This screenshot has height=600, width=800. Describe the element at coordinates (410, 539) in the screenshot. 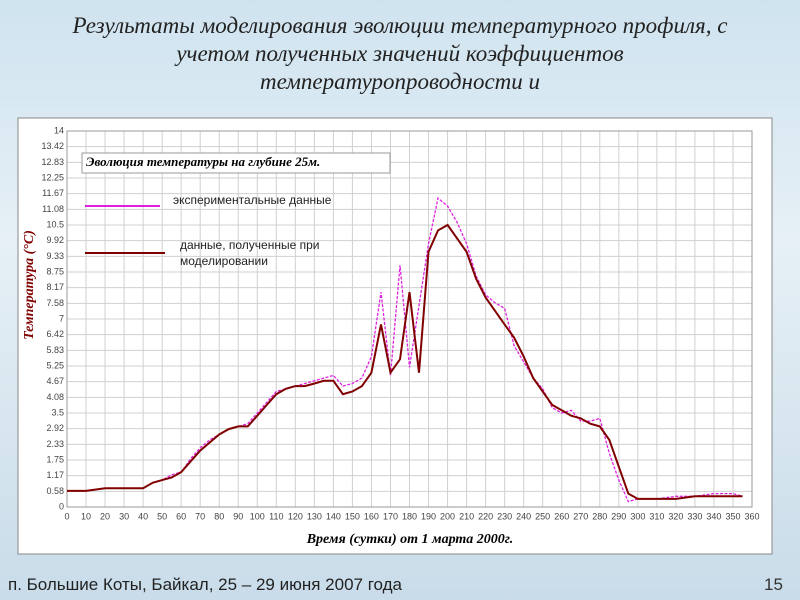

I see `x-axis-label: Время (сутки) от 1 марта 2000г.` at that location.